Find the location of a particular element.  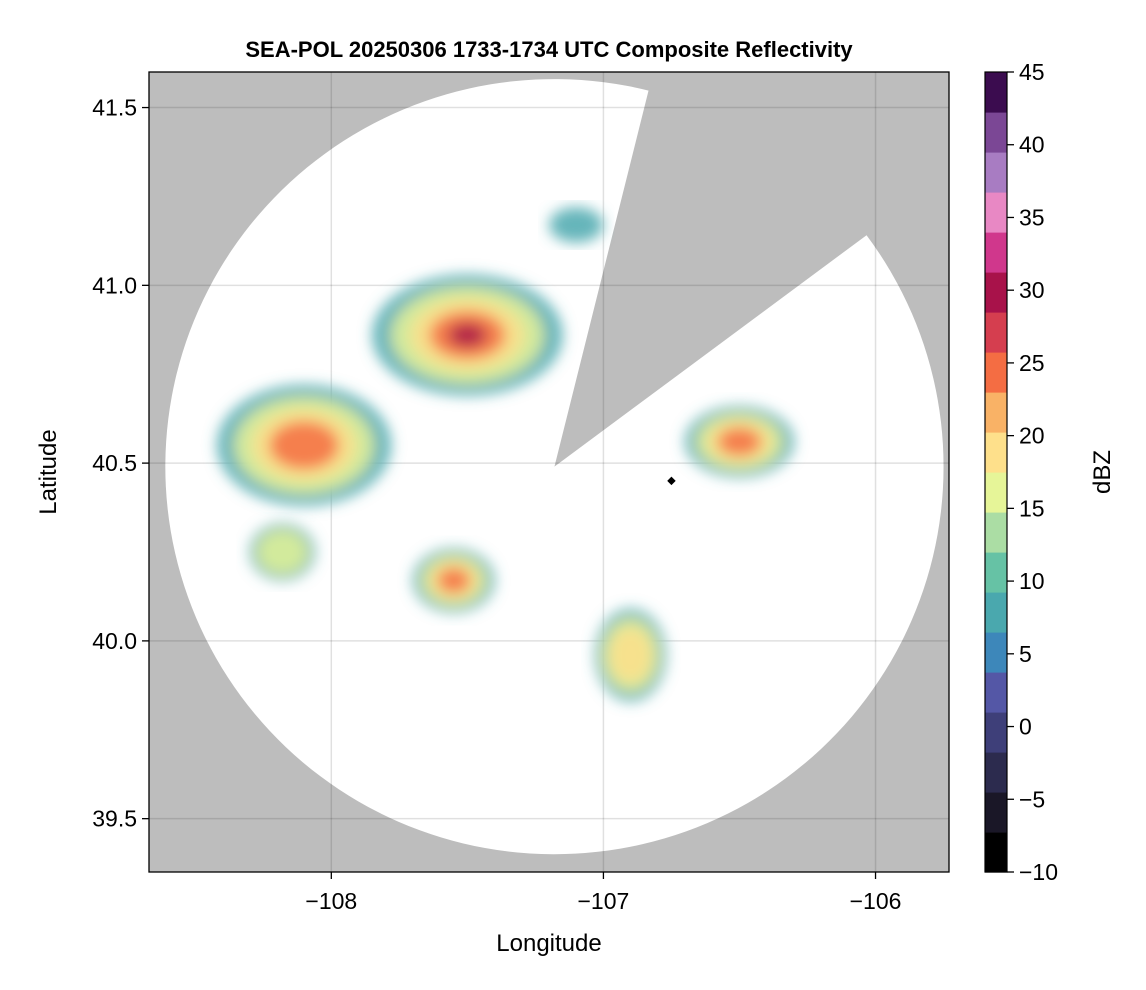

x-axis-ticks: −108 −107 −106 is located at coordinates (603, 893).